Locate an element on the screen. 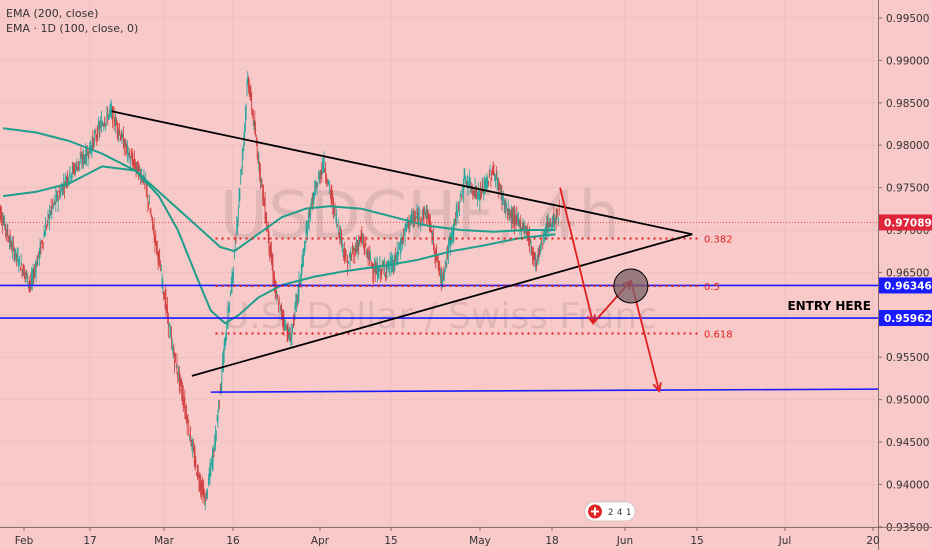 The height and width of the screenshot is (550, 932). x-tick-label: 15 is located at coordinates (696, 541).